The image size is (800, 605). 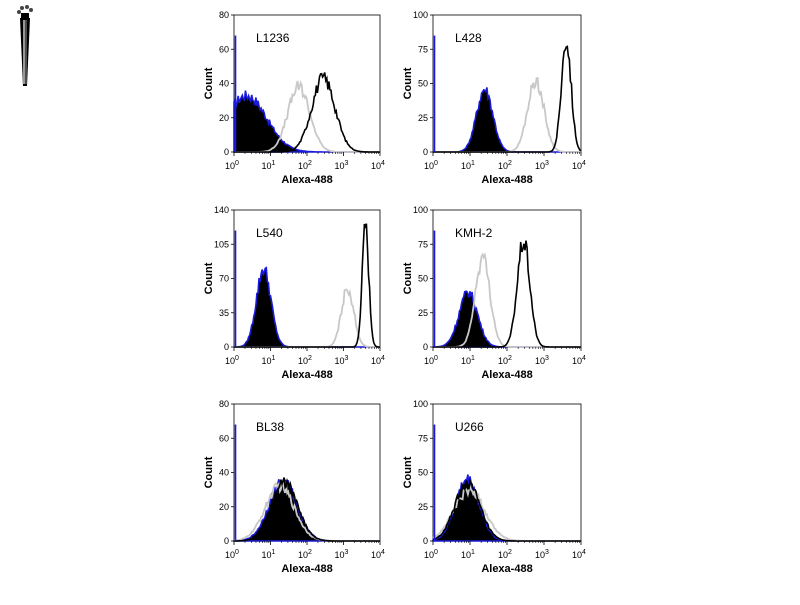 I want to click on y-tick-label: 70, so click(x=224, y=279).